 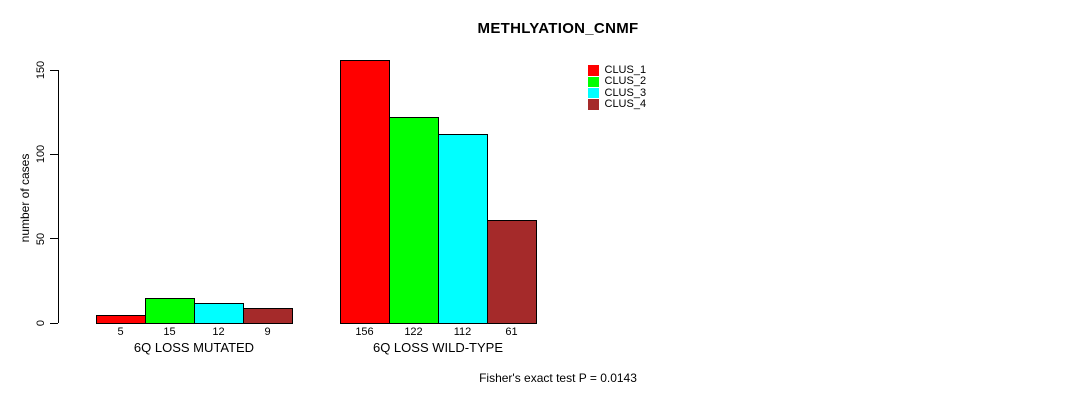 I want to click on legend: CLUS_1 CLUS_2 CLUS_3 CLUS_4, so click(x=617, y=87).